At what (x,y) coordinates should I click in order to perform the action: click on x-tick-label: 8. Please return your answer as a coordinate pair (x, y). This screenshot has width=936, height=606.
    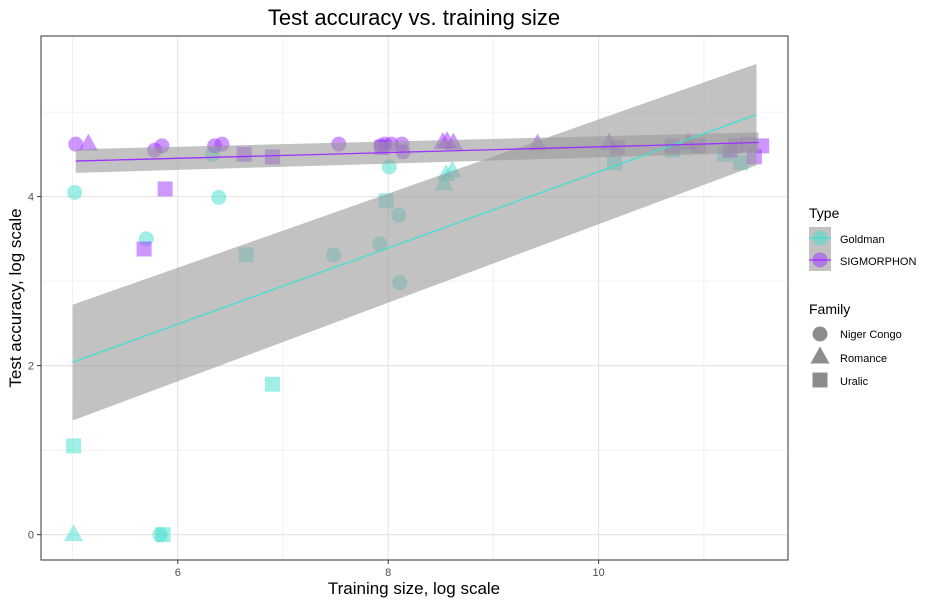
    Looking at the image, I should click on (388, 573).